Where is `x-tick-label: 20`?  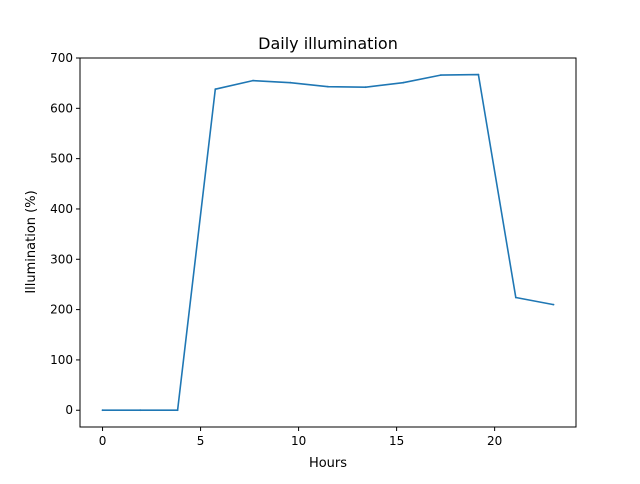
x-tick-label: 20 is located at coordinates (494, 441).